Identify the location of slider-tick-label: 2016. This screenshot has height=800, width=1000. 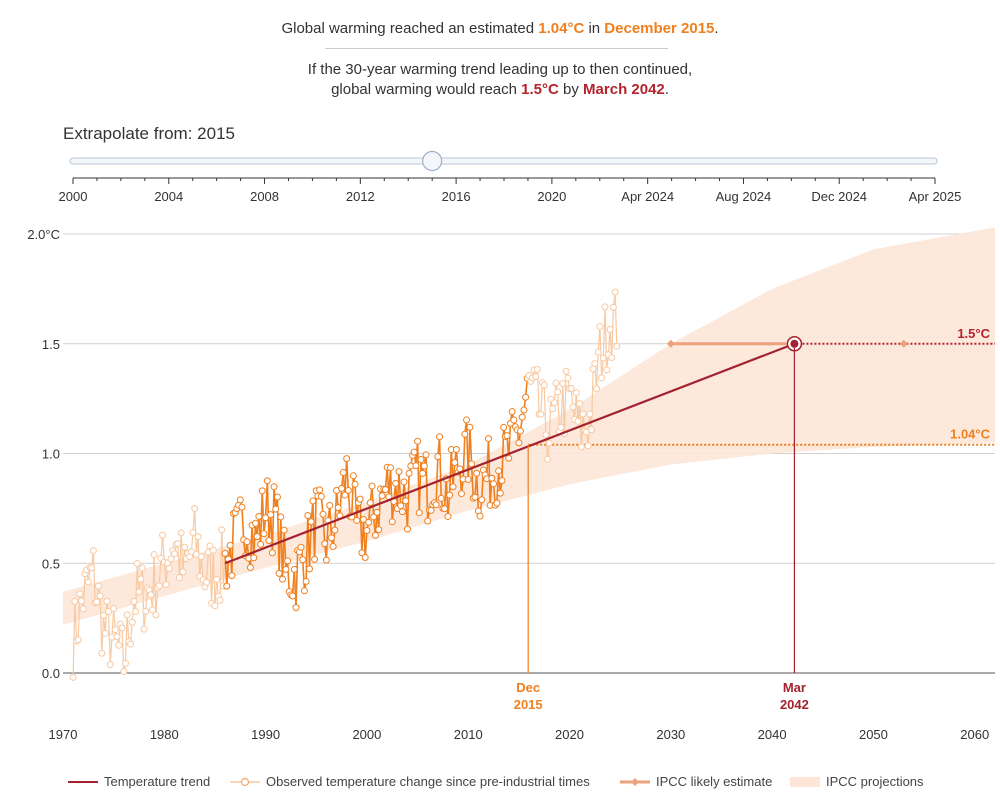
(456, 196).